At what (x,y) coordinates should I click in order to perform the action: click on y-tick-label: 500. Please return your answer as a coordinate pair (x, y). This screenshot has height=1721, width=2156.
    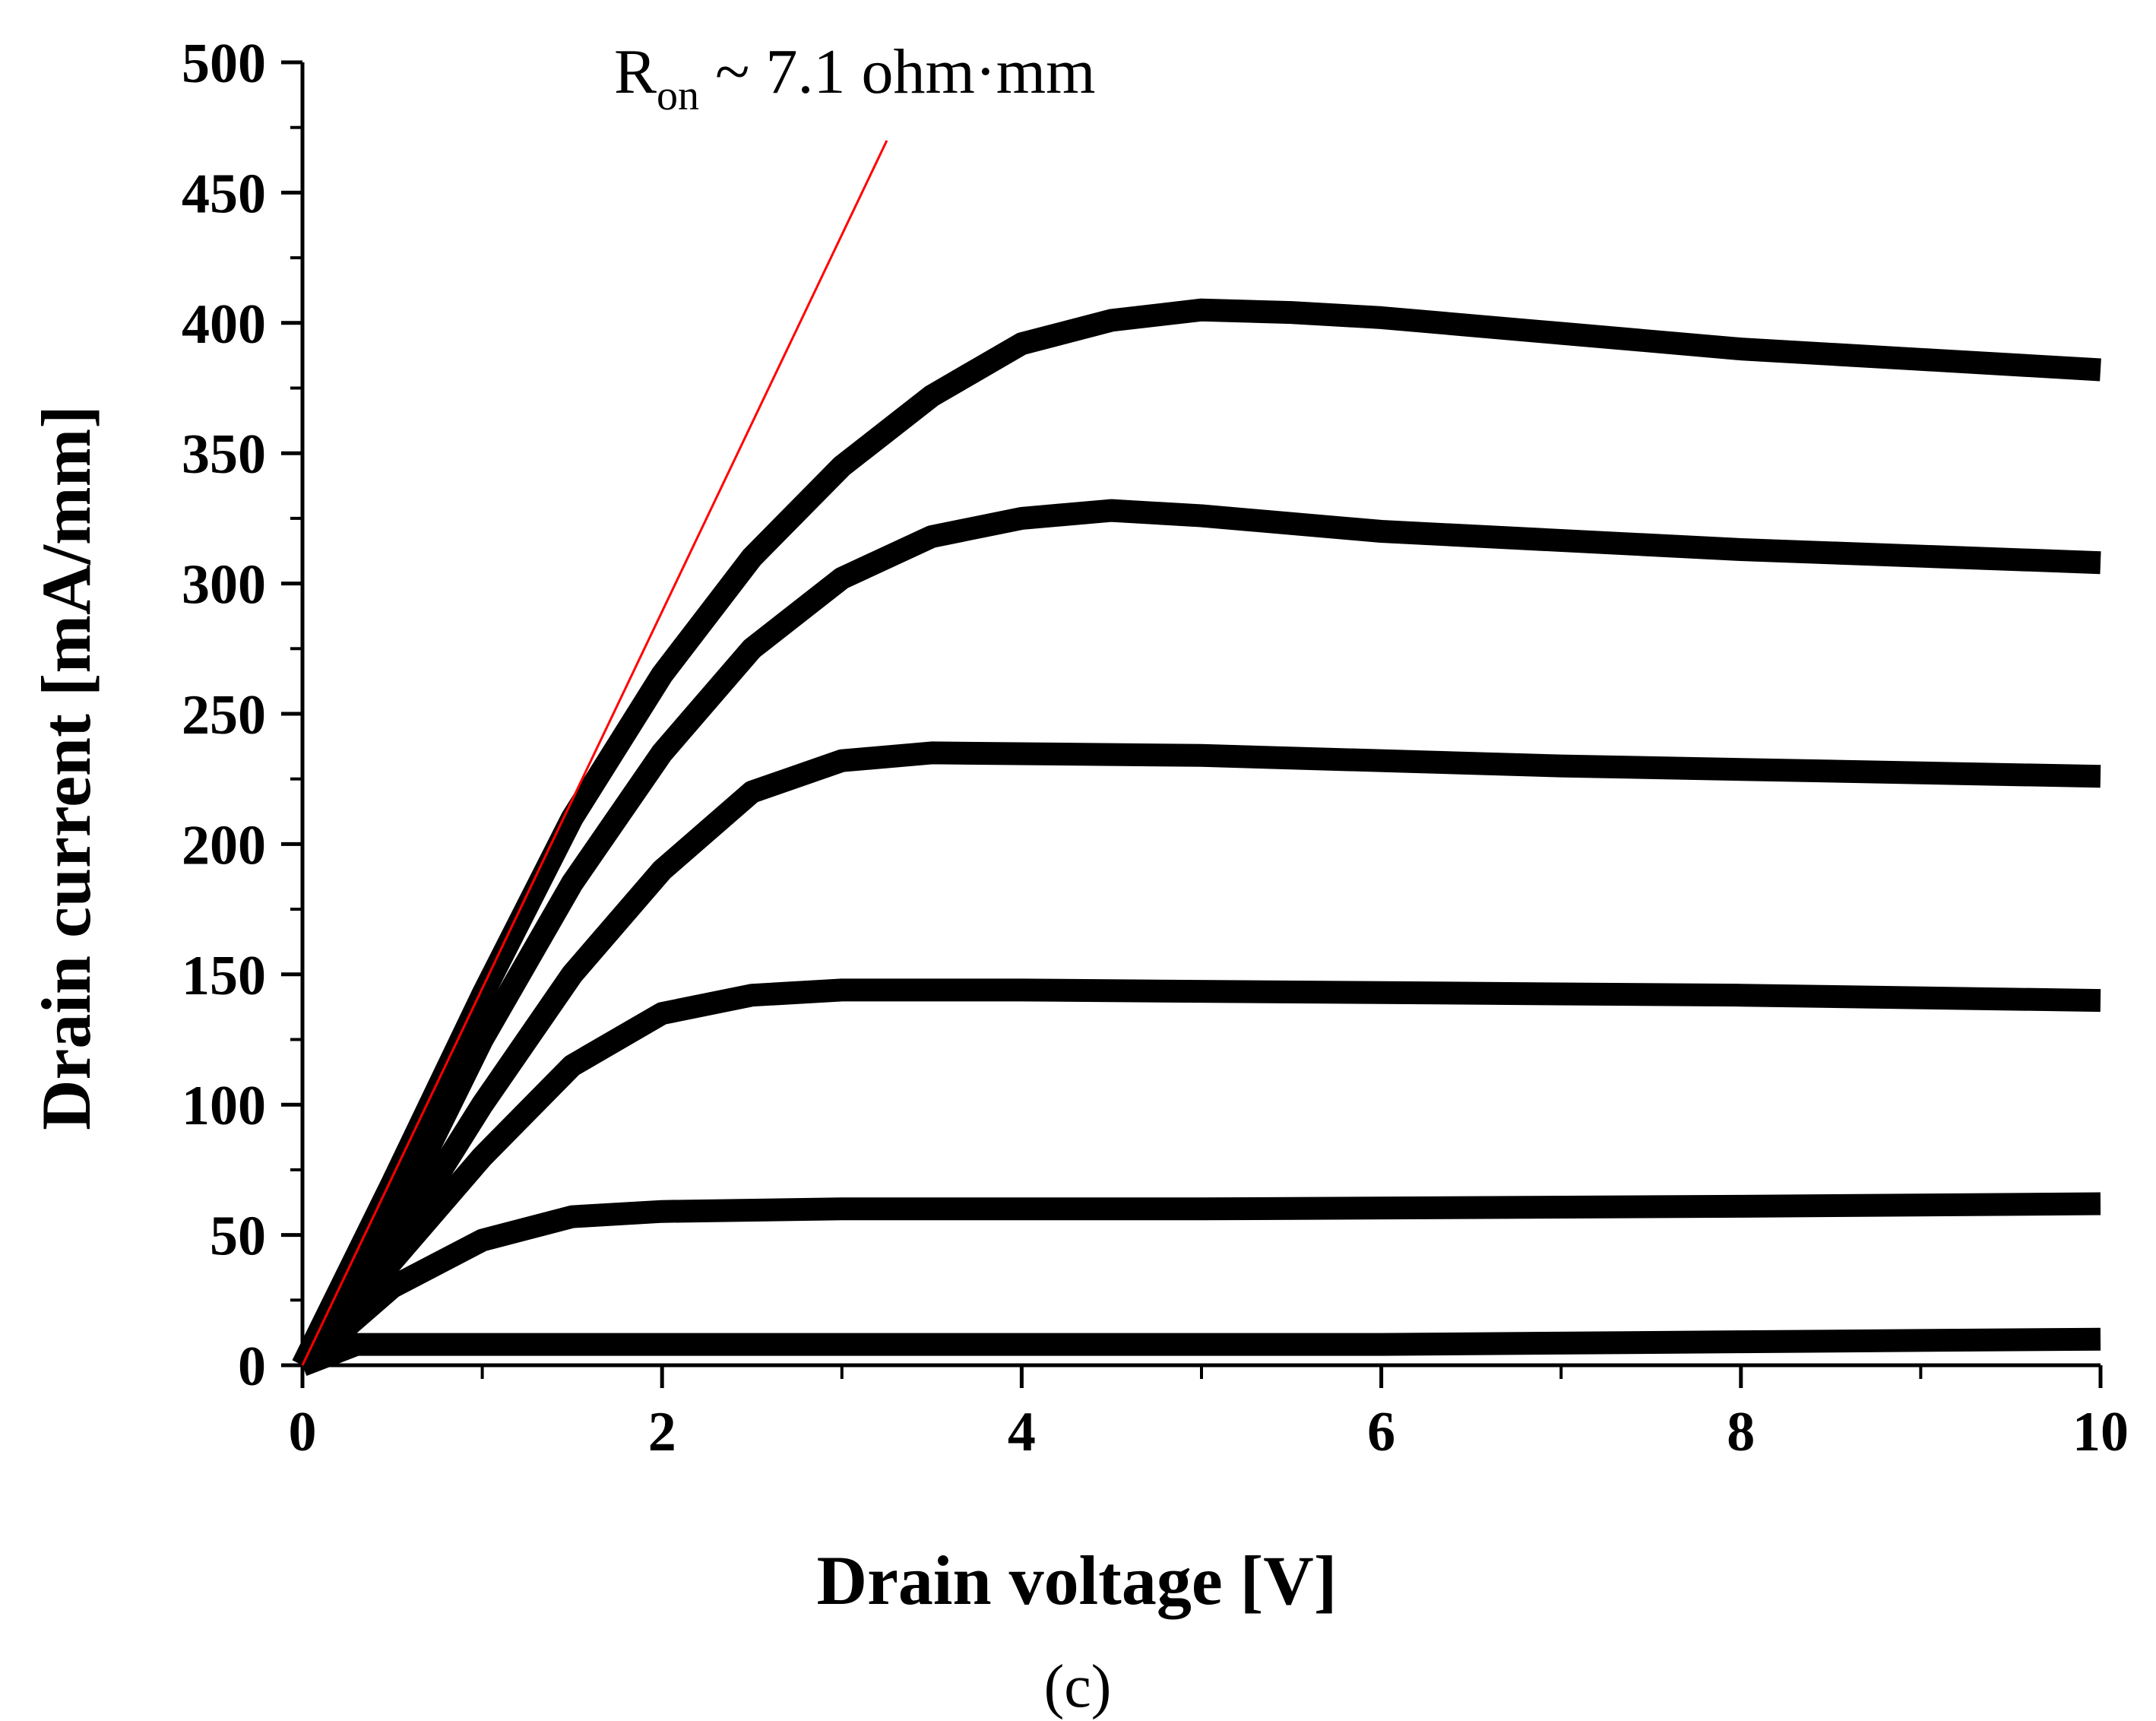
    Looking at the image, I should click on (224, 64).